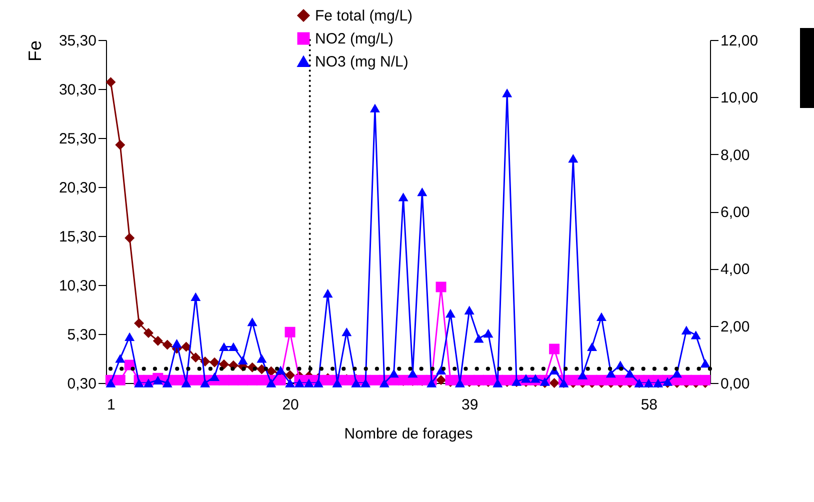 The image size is (814, 502). I want to click on y2-tick-label: 2,00, so click(735, 327).